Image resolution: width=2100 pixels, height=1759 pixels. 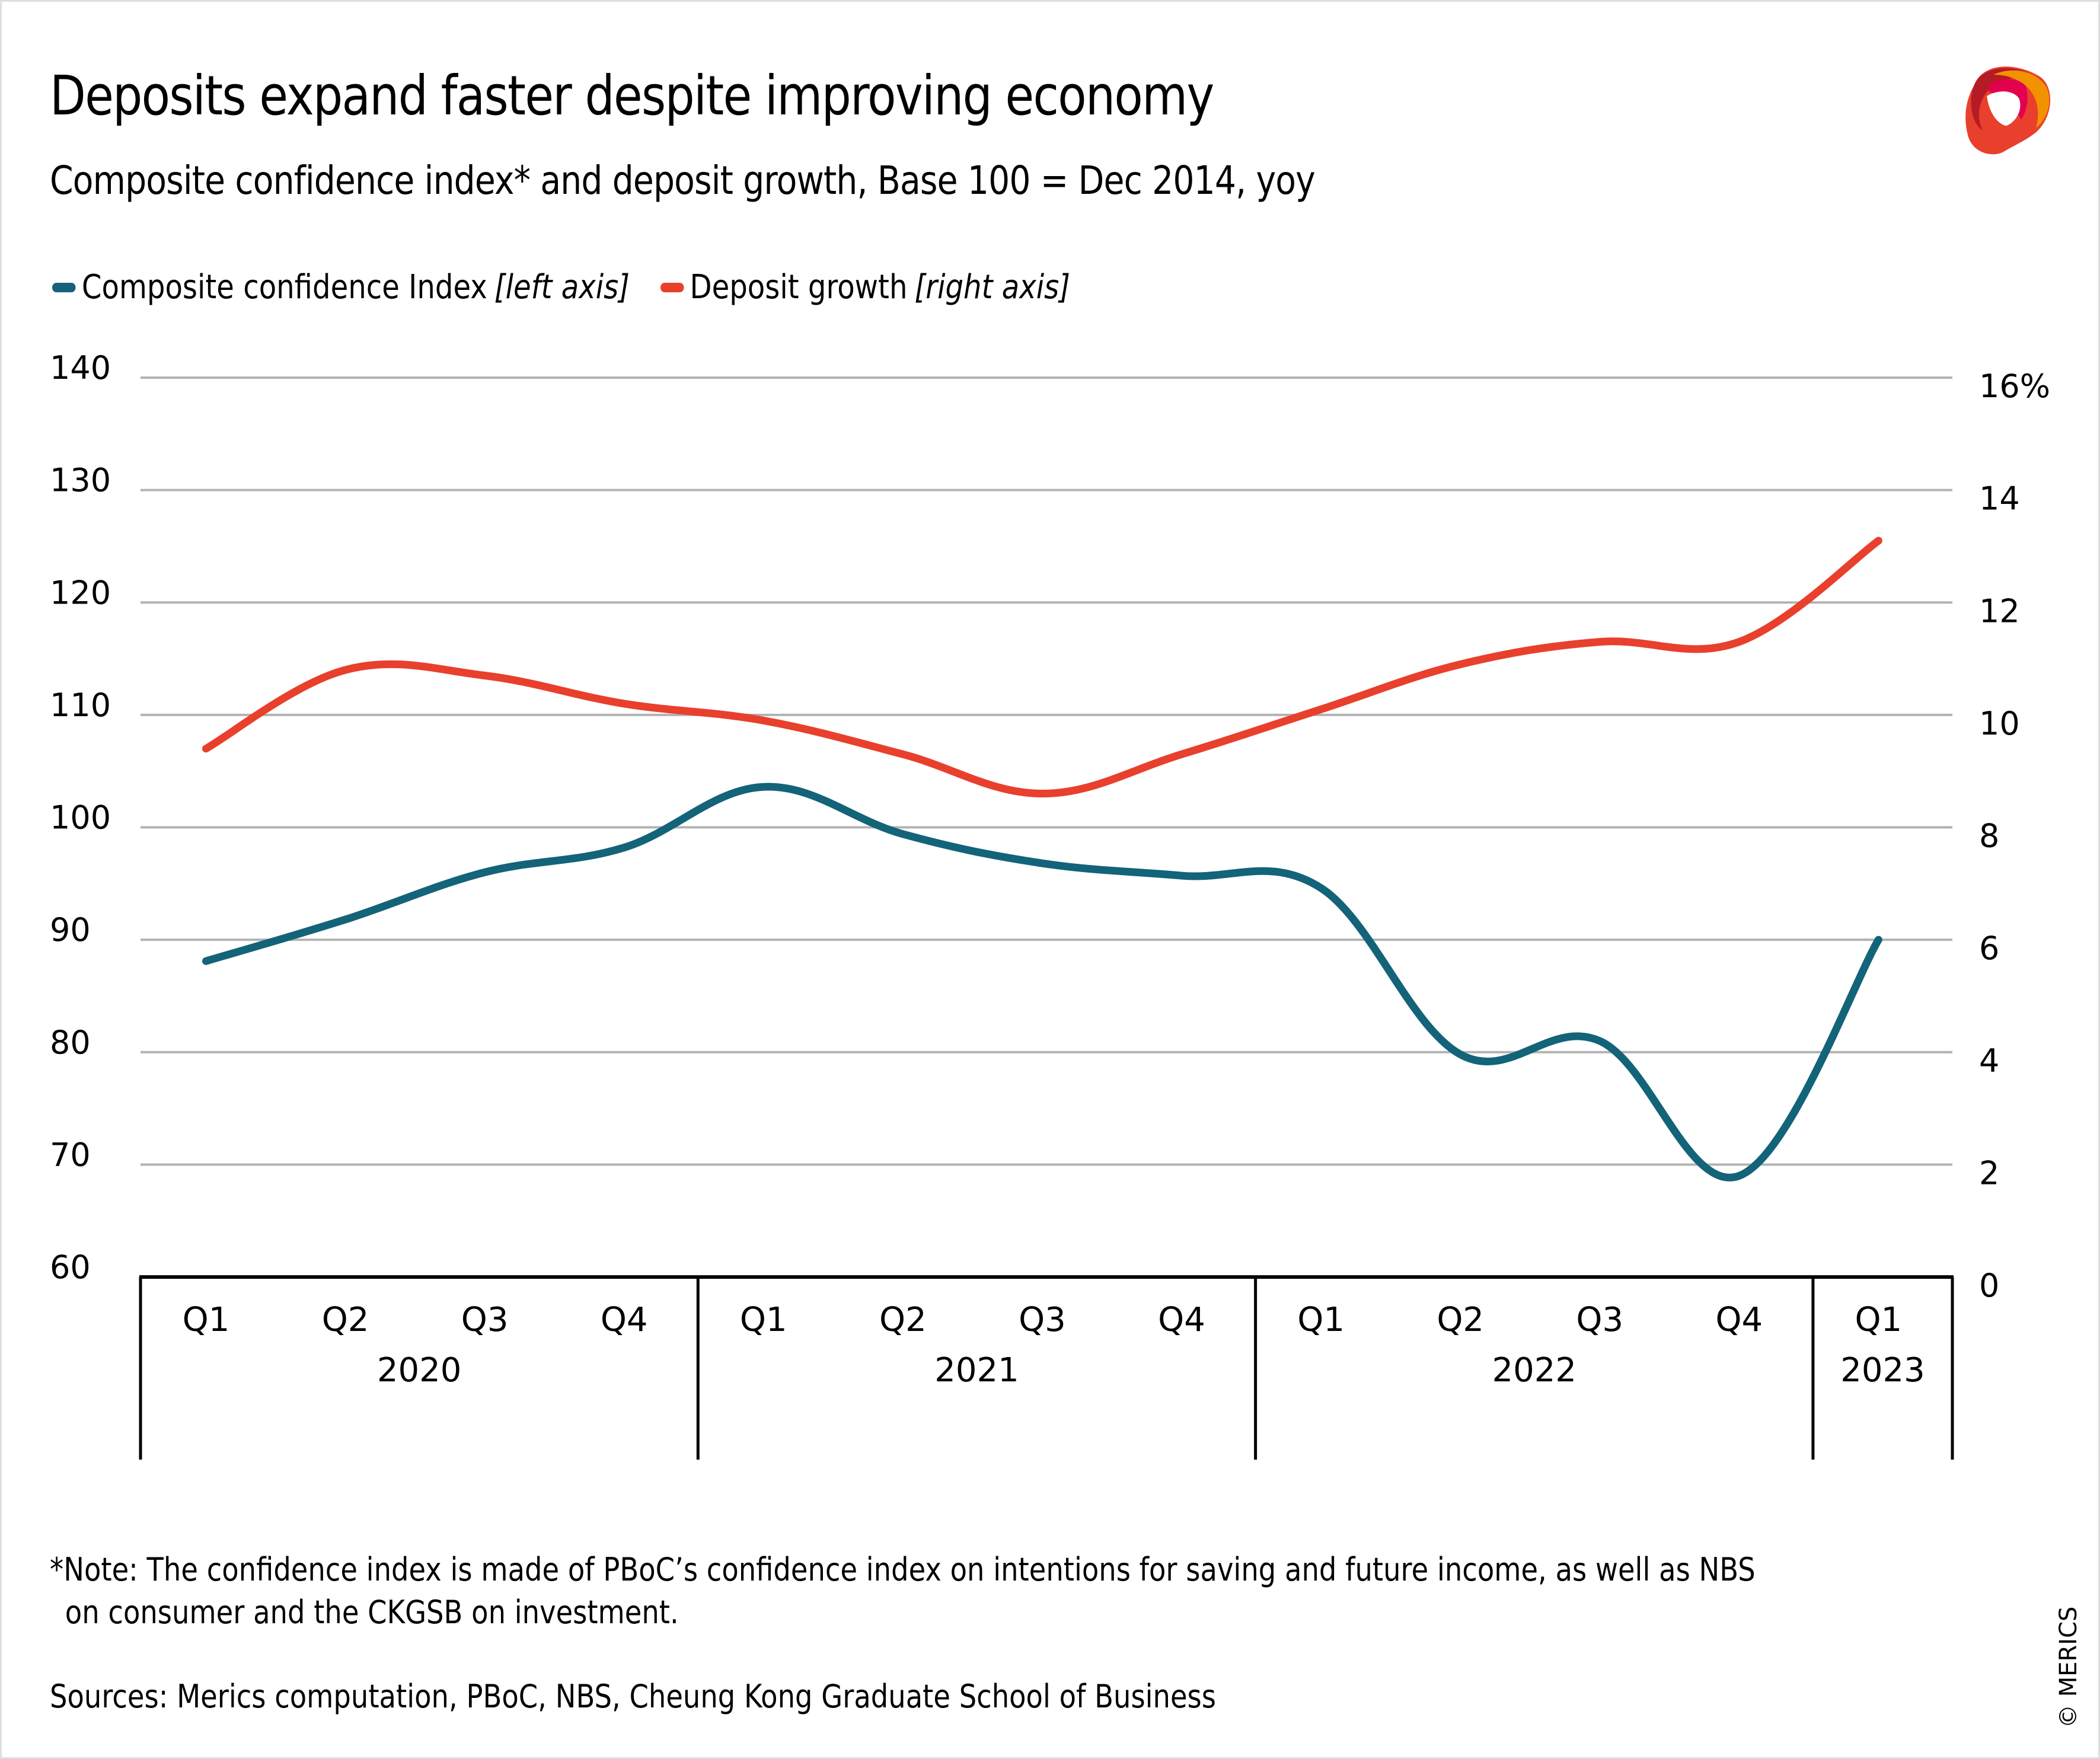 What do you see at coordinates (2000, 499) in the screenshot?
I see `right-axis-tick-label: 14` at bounding box center [2000, 499].